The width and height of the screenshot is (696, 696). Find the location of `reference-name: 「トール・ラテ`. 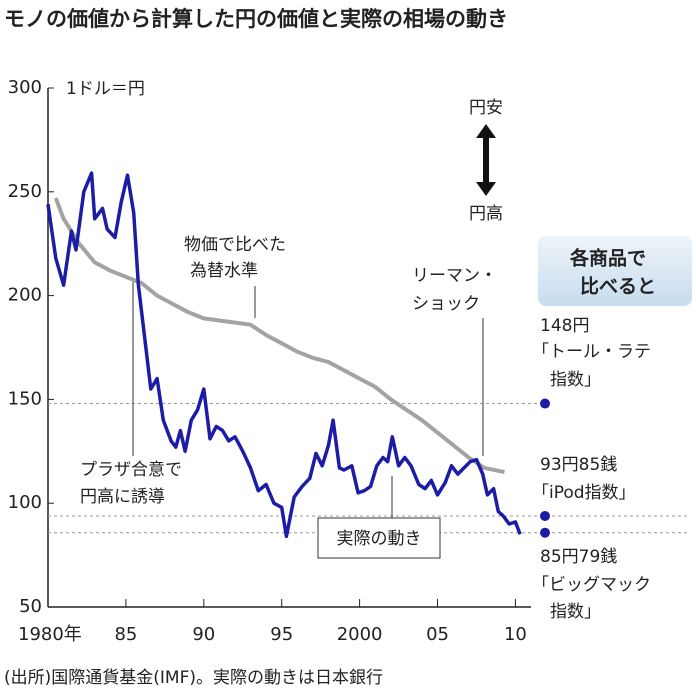

reference-name: 「トール・ラテ is located at coordinates (591, 352).